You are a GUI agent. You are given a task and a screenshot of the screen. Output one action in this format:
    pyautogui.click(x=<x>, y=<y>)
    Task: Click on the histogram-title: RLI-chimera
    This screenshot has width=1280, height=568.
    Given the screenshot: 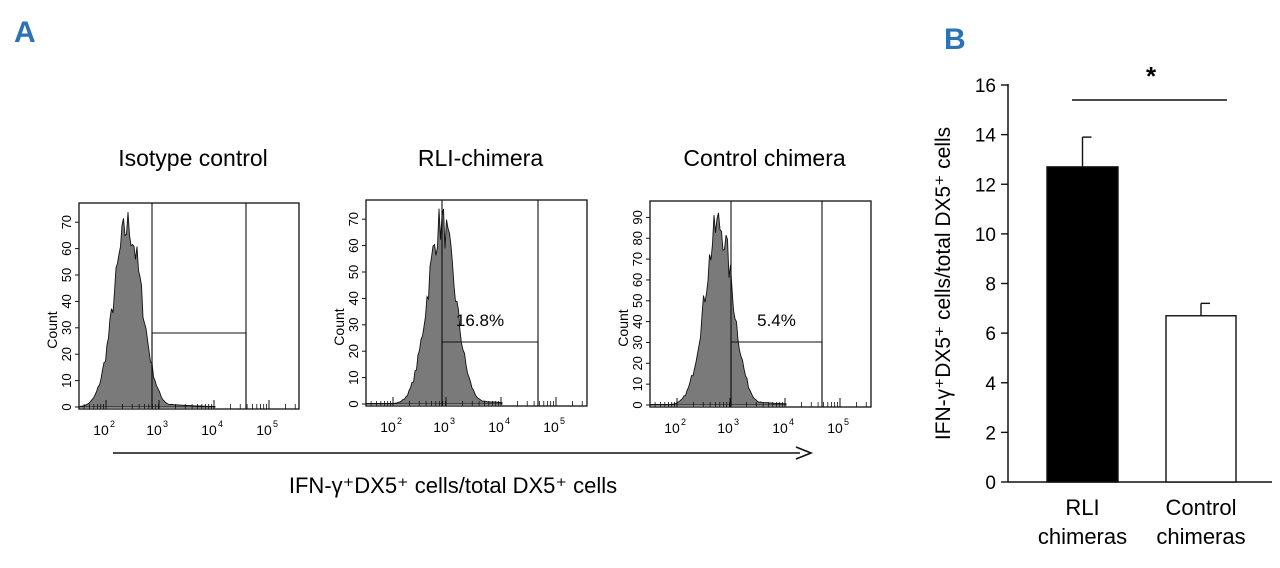 What is the action you would take?
    pyautogui.click(x=480, y=158)
    